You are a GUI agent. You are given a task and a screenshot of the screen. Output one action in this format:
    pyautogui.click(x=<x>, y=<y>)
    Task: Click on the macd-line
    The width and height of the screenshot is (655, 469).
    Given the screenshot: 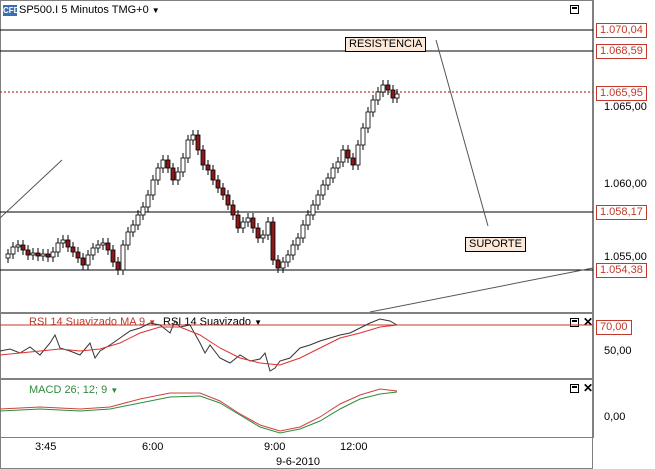 What is the action you would take?
    pyautogui.click(x=199, y=410)
    